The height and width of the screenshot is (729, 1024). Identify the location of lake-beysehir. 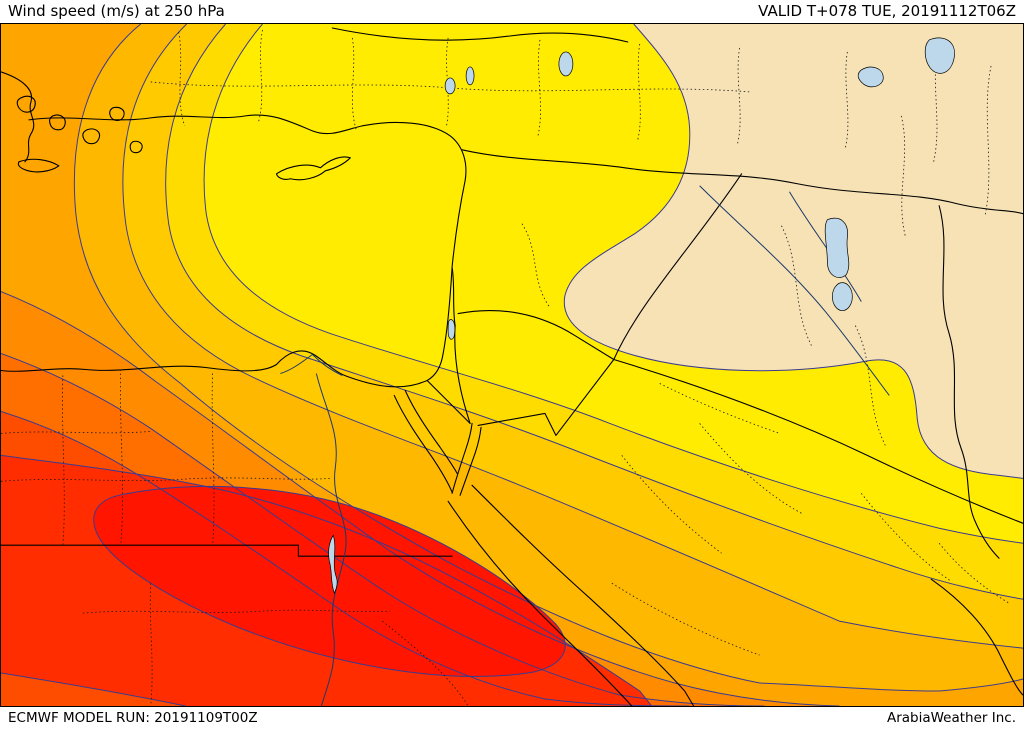
(450, 86).